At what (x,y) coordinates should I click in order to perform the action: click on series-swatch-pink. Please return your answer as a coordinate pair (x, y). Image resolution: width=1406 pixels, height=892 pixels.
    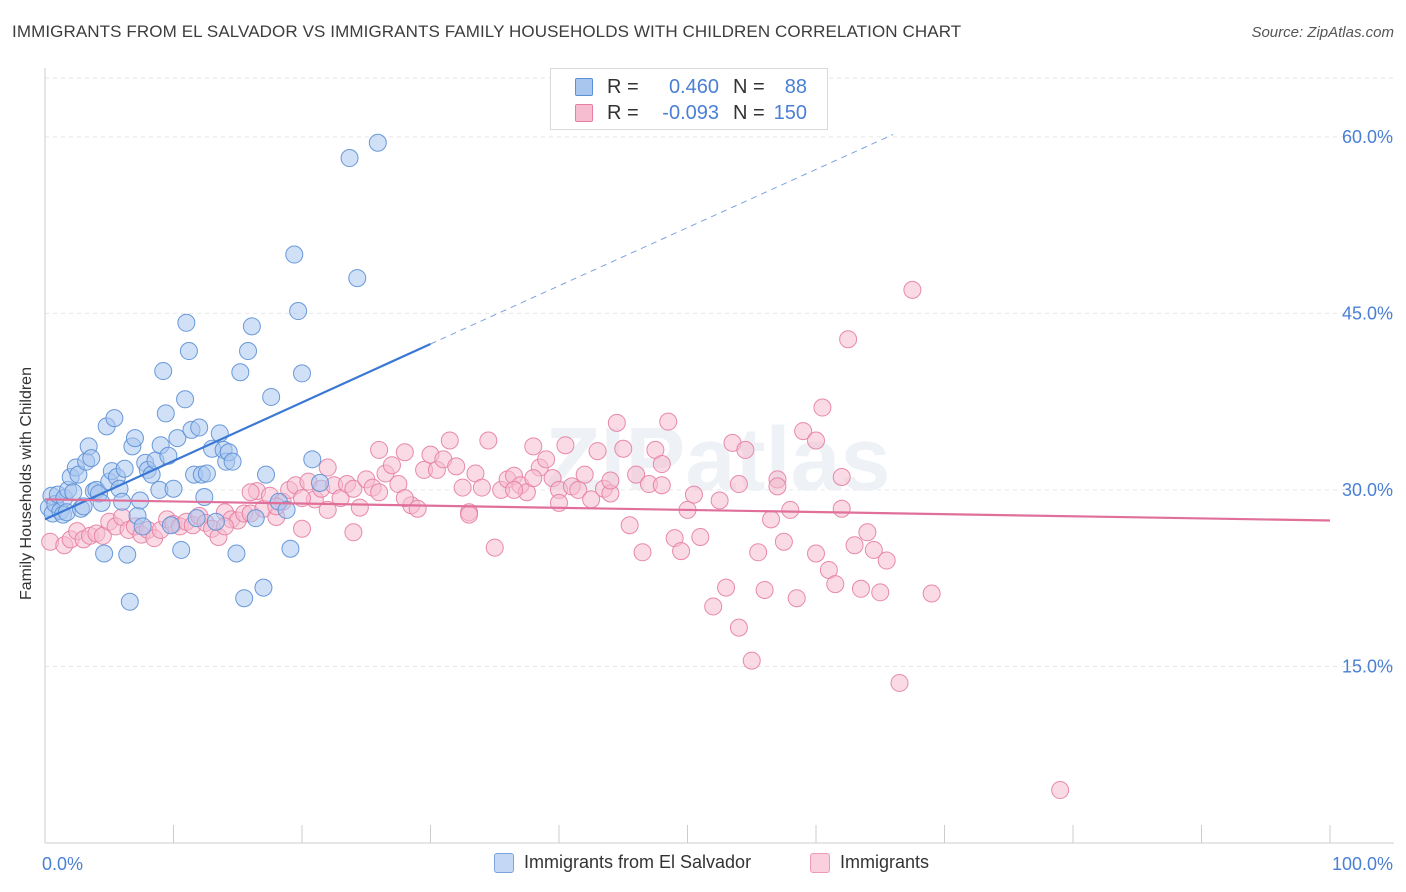
    Looking at the image, I should click on (820, 862).